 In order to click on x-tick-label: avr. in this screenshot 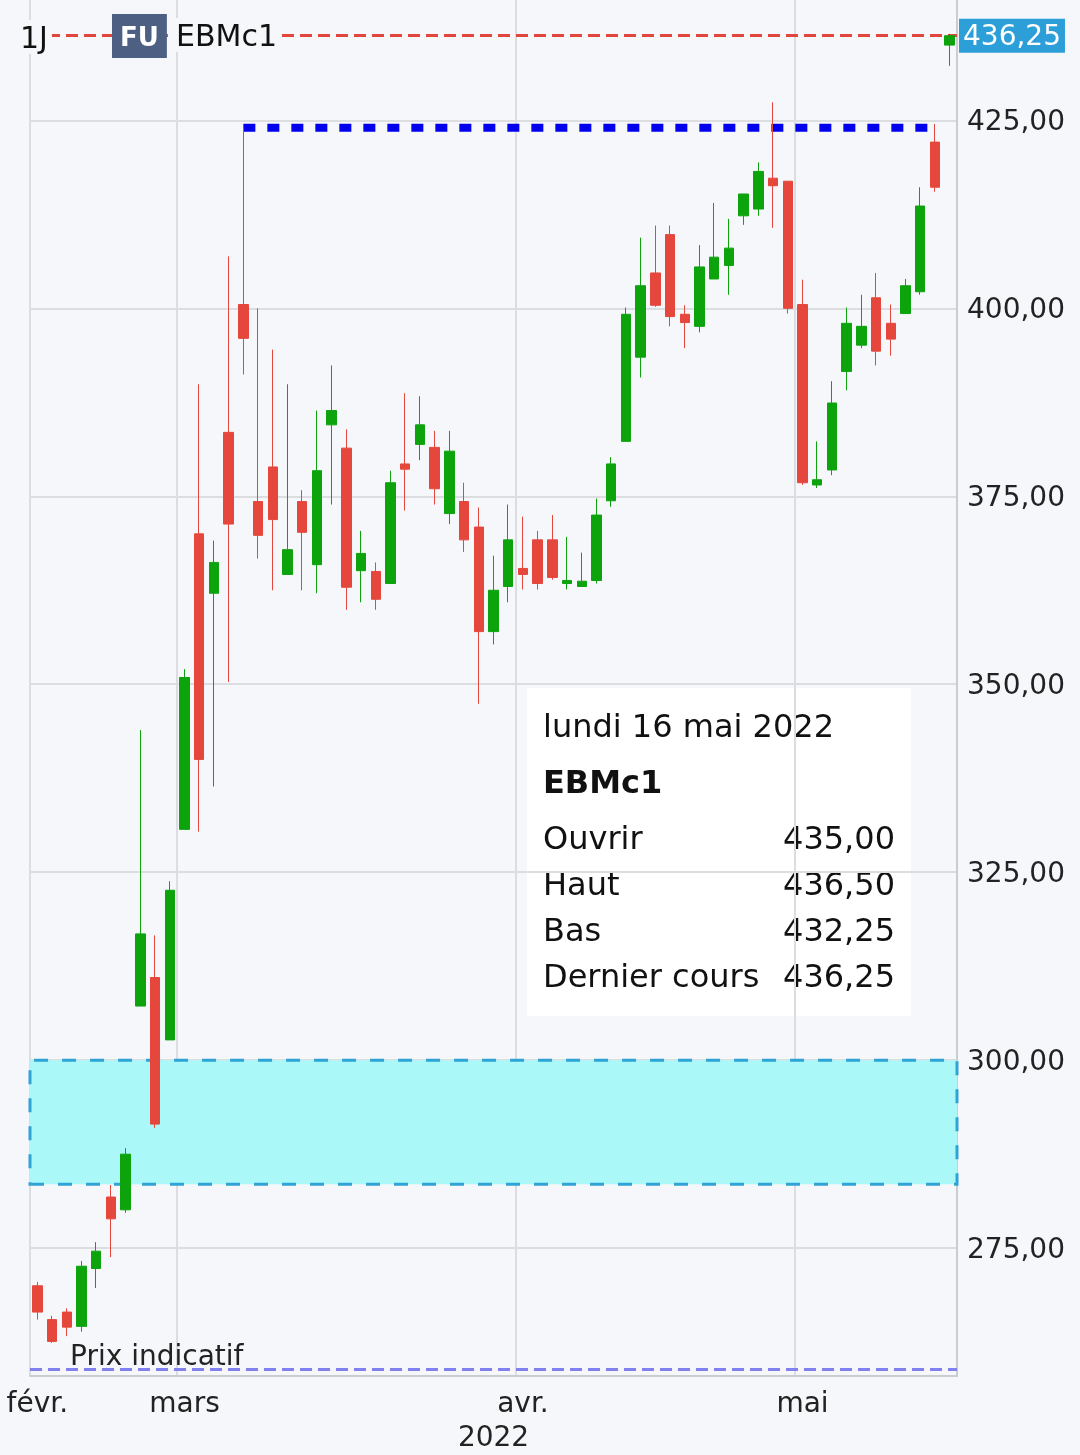, I will do `click(523, 1402)`.